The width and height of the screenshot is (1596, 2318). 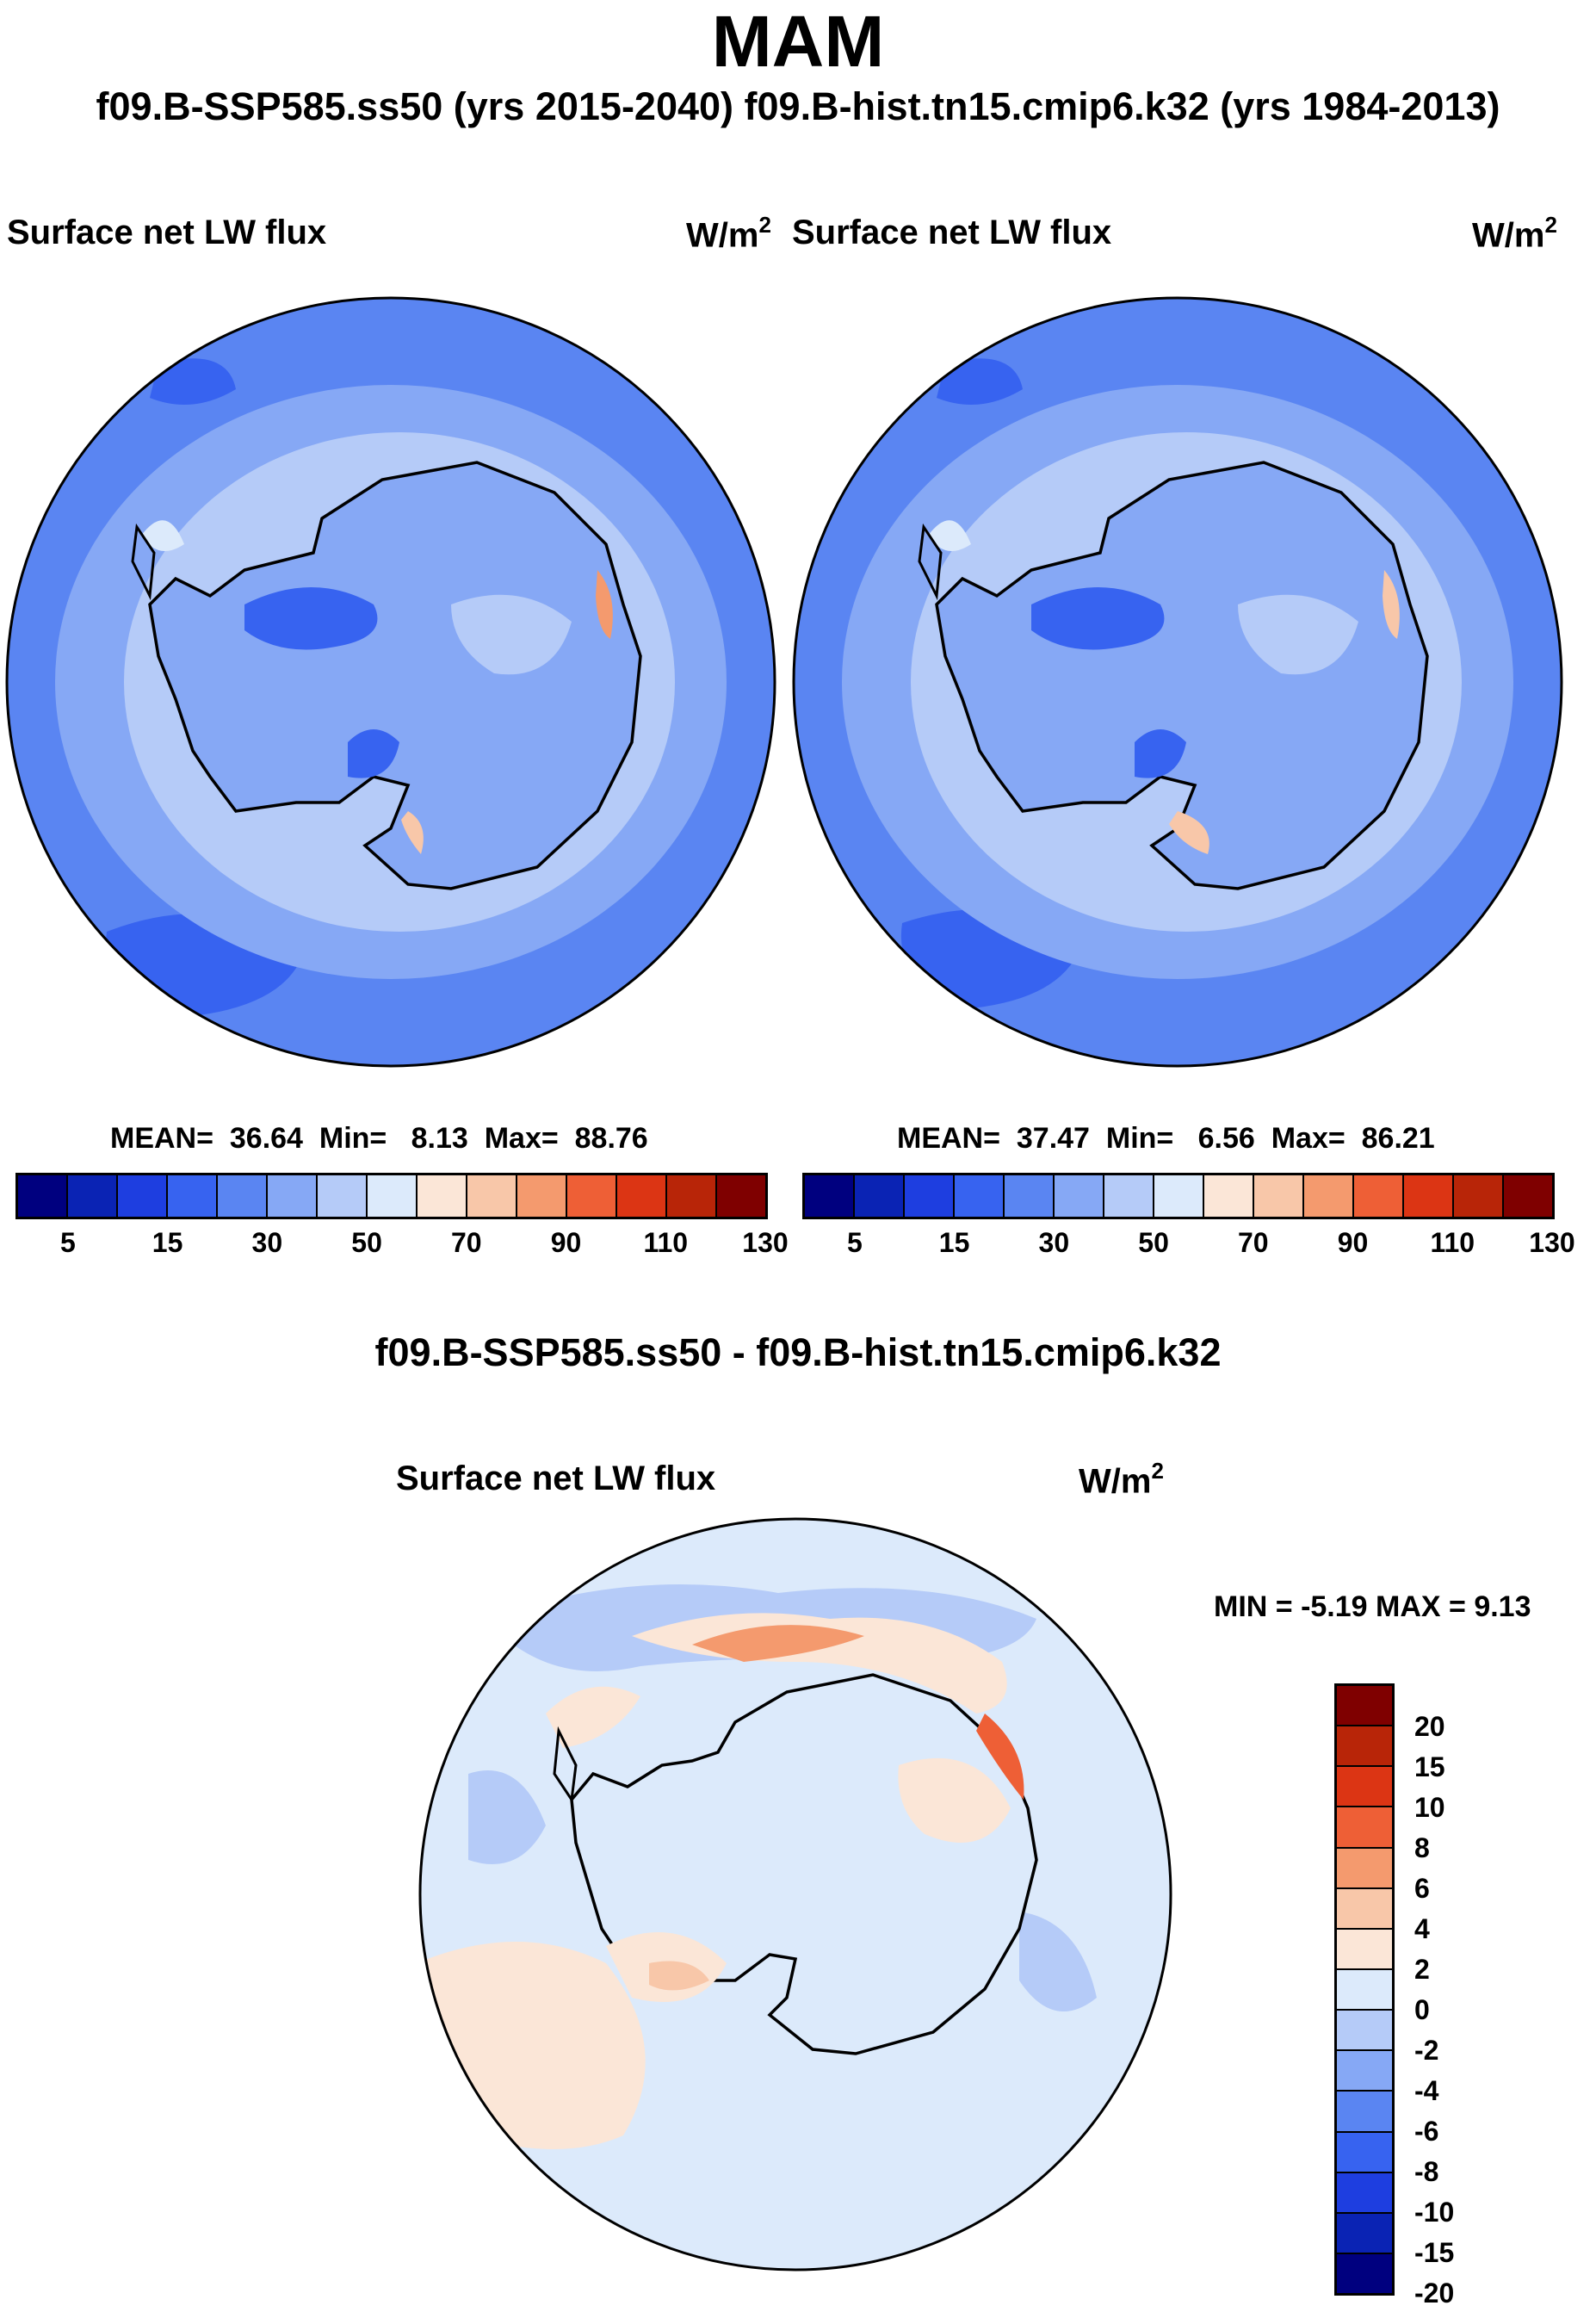 I want to click on colorbar-difference-tick-label: -15, so click(x=1434, y=2252).